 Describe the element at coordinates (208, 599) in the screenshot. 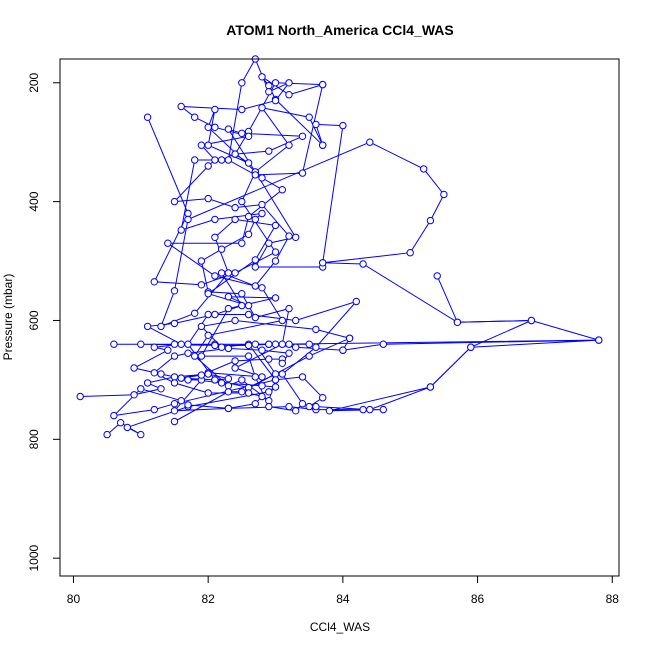

I see `x-tick-label: 82` at that location.